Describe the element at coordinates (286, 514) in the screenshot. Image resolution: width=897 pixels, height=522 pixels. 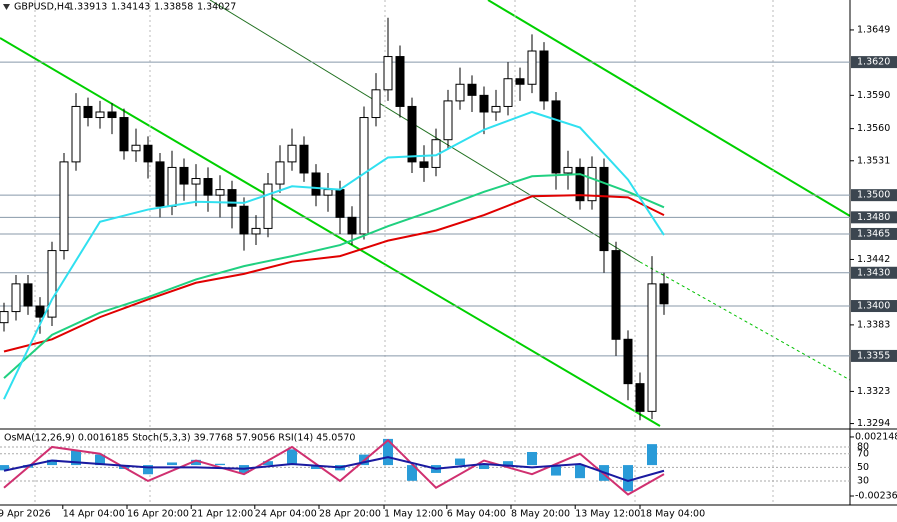
I see `x-tick-label: 24 Apr 04:00` at that location.